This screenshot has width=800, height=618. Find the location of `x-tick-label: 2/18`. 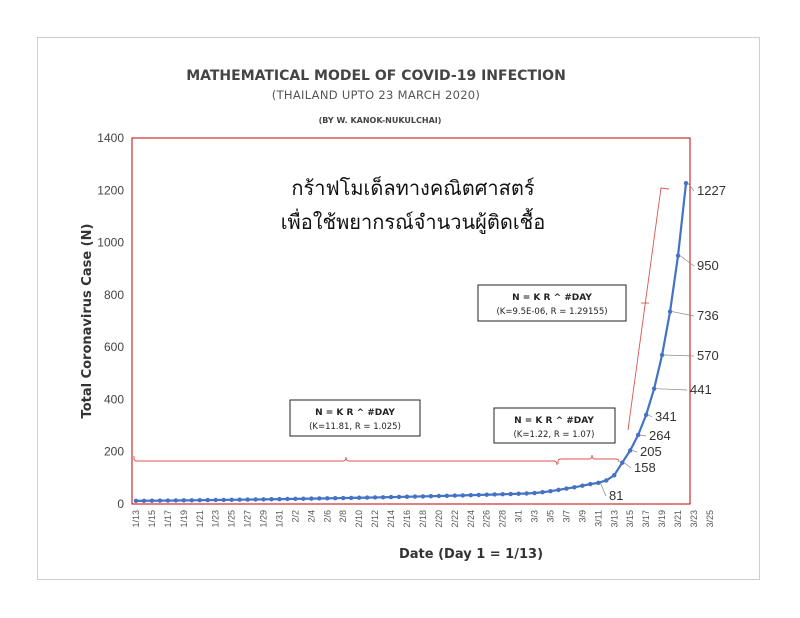

x-tick-label: 2/18 is located at coordinates (423, 519).